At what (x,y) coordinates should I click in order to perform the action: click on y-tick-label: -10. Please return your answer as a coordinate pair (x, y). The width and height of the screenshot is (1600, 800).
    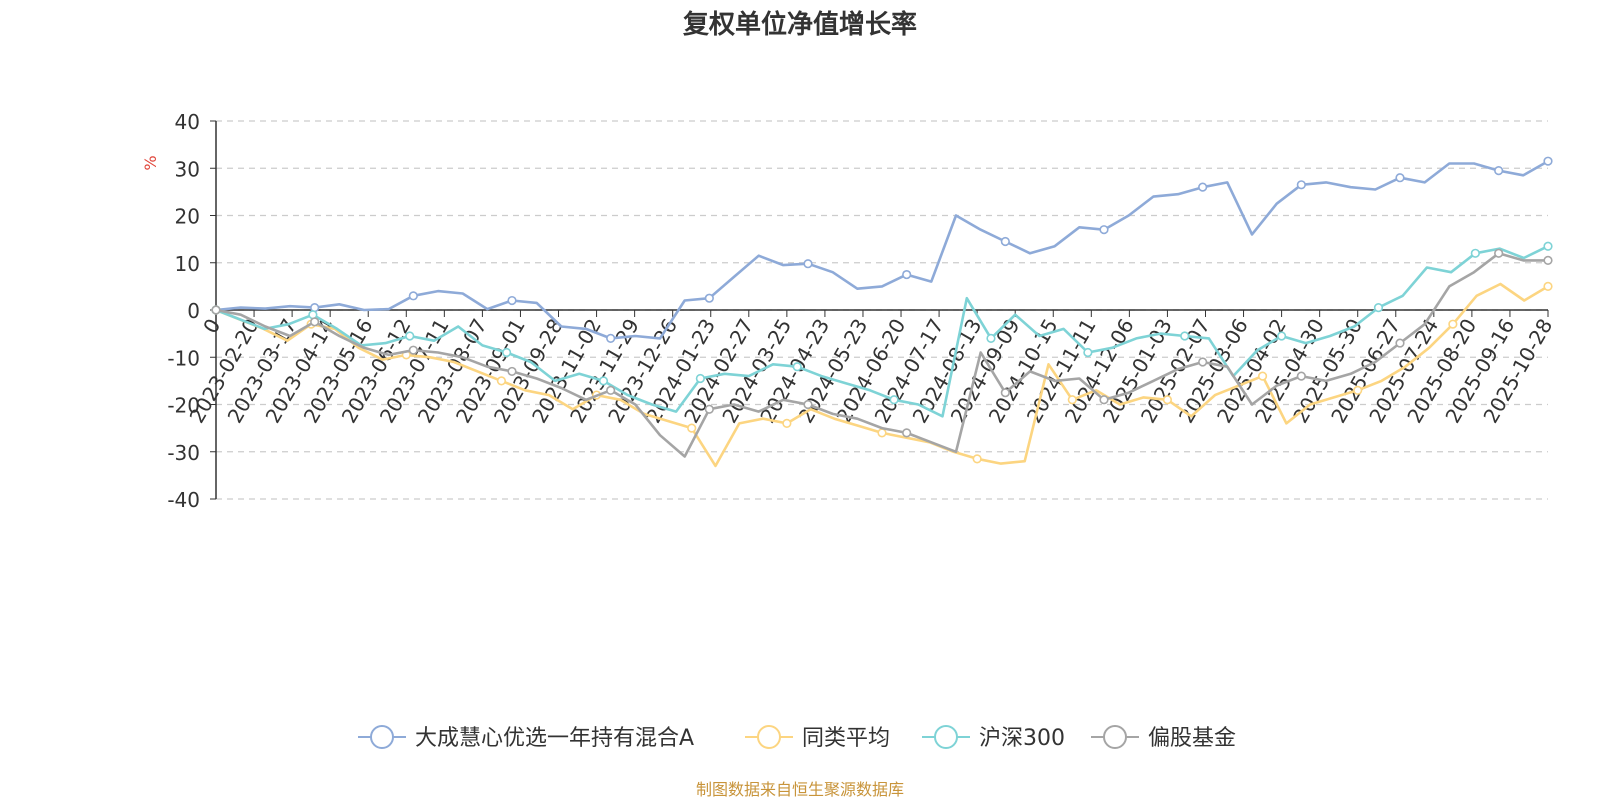
    Looking at the image, I should click on (183, 358).